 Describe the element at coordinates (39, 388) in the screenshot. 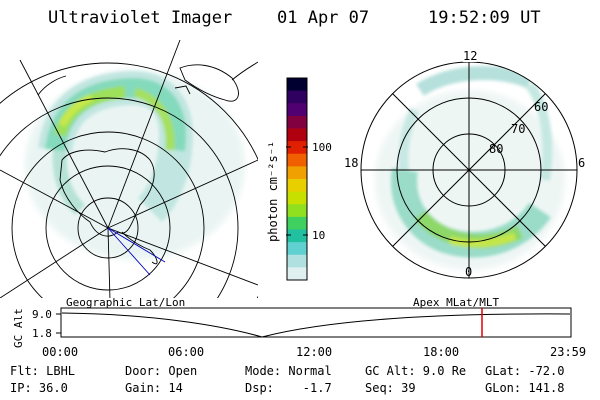

I see `status-ip: IP: 36.0` at that location.